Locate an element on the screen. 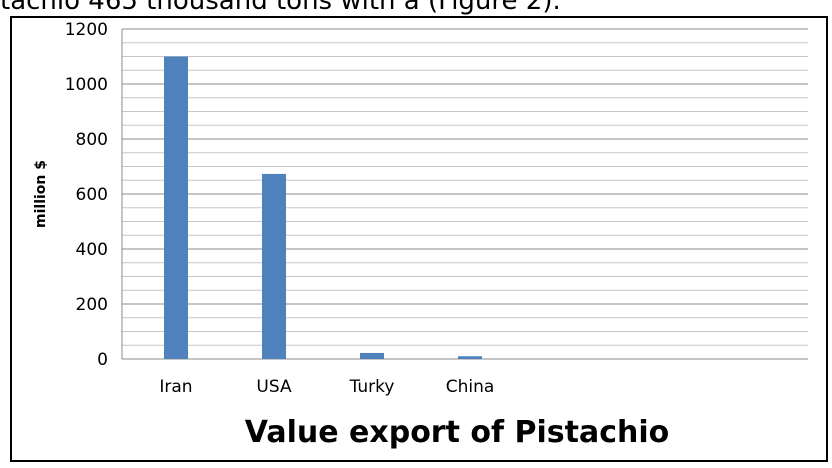 This screenshot has width=832, height=468. y-axis-ticks: 0 200 400 600 800 1000 1200 is located at coordinates (86, 195).